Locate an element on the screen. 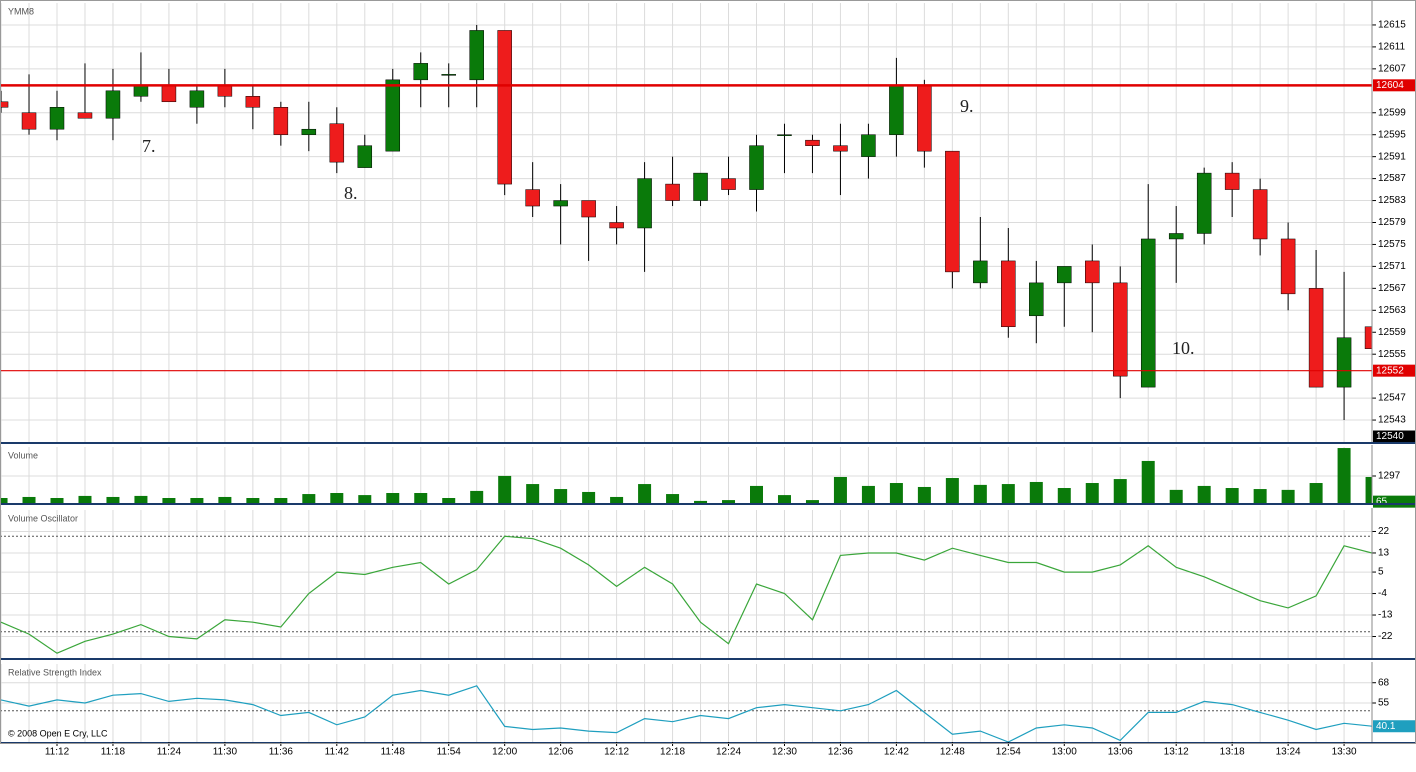  y-tick-label: 12575 is located at coordinates (1392, 244).